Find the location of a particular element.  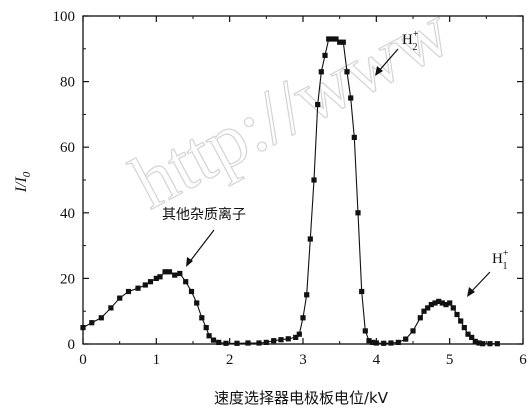

x-tick-label: 0 is located at coordinates (83, 360).